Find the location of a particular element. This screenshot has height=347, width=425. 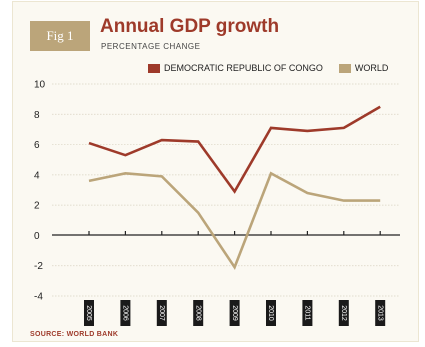

y-tick-label: 10 is located at coordinates (40, 85).